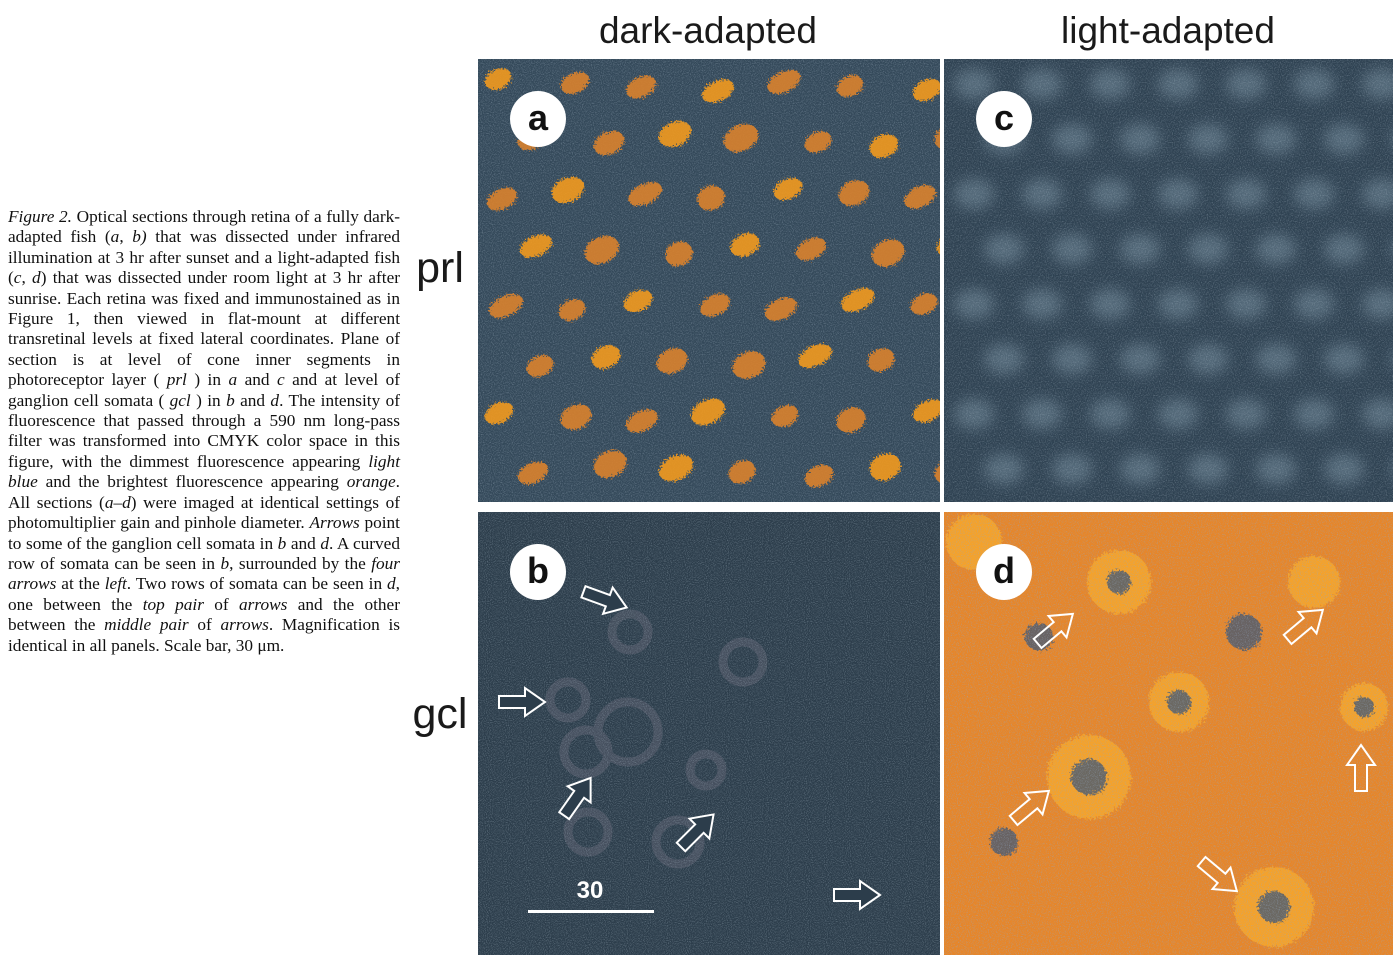 The image size is (1393, 955). What do you see at coordinates (139, 237) in the screenshot?
I see `caption-segment: b)` at bounding box center [139, 237].